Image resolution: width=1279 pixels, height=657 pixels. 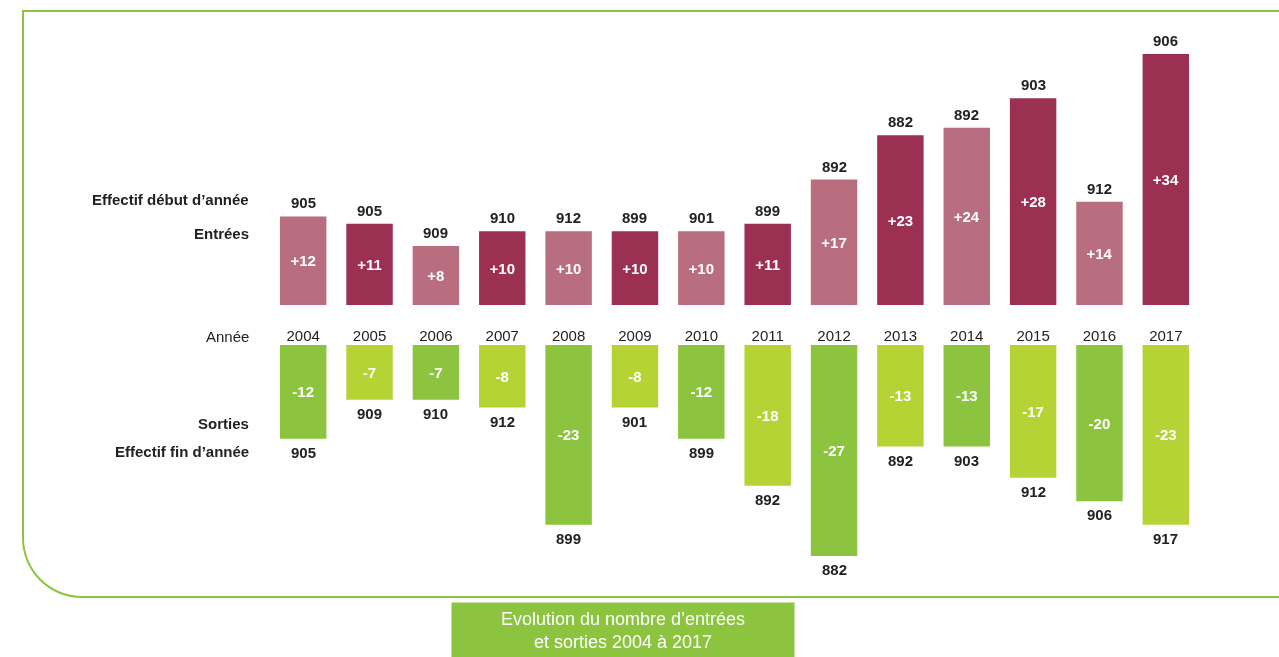 I want to click on data-label: -27, so click(x=834, y=450).